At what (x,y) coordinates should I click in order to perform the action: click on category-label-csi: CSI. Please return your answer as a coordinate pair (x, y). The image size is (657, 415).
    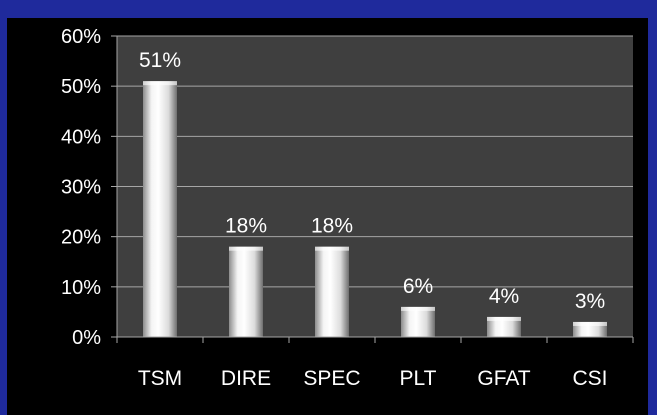
    Looking at the image, I should click on (589, 378).